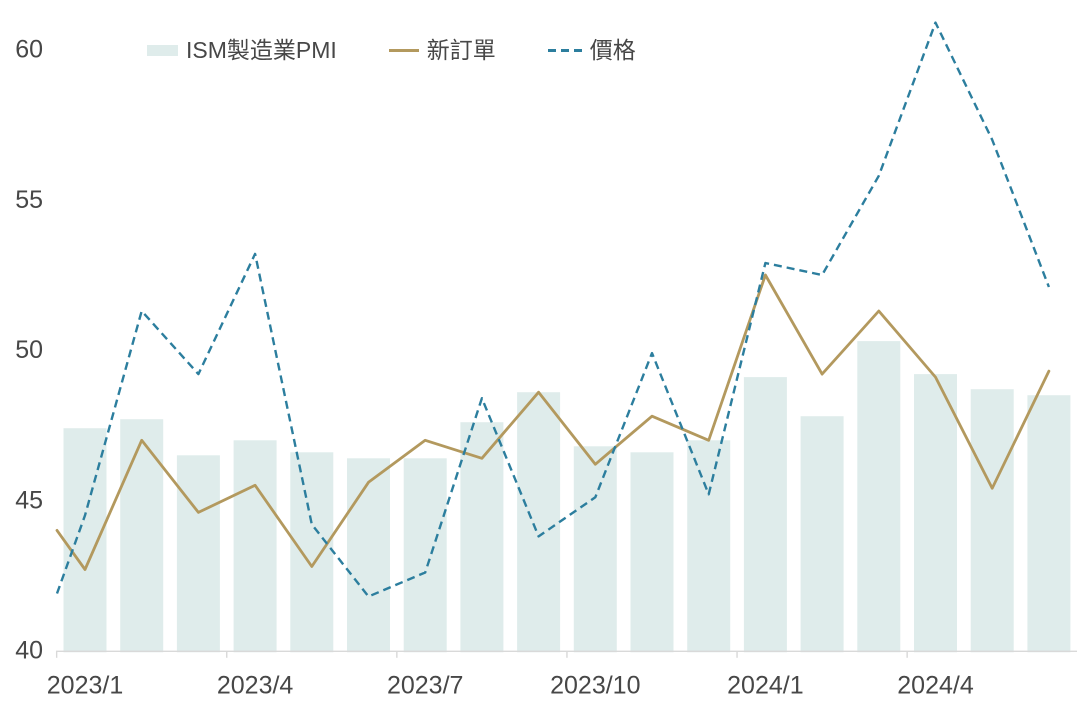 Image resolution: width=1077 pixels, height=718 pixels. What do you see at coordinates (85, 686) in the screenshot?
I see `x-tick-label: 2023/1` at bounding box center [85, 686].